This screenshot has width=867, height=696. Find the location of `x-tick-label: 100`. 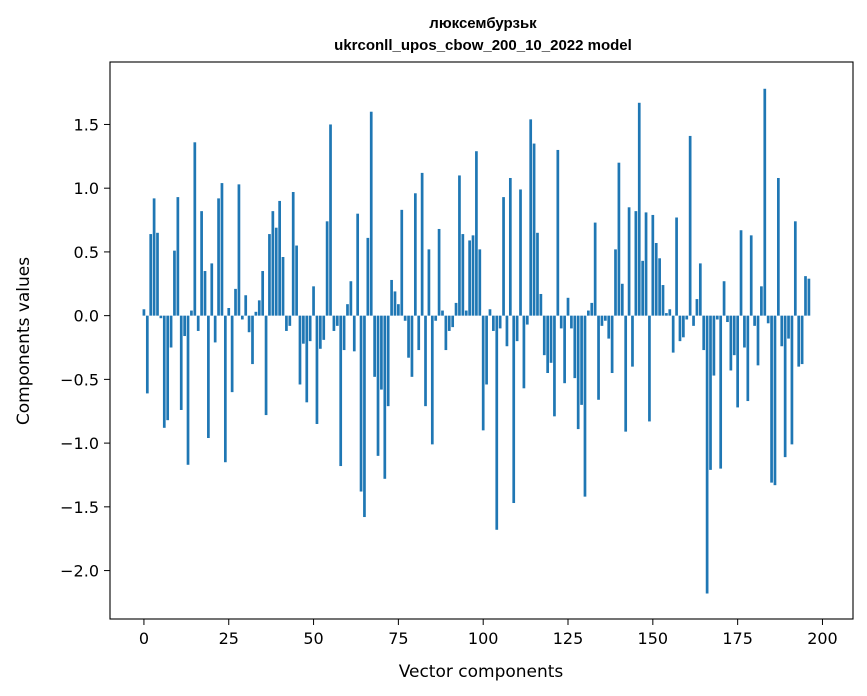

x-tick-label: 100 is located at coordinates (483, 638).